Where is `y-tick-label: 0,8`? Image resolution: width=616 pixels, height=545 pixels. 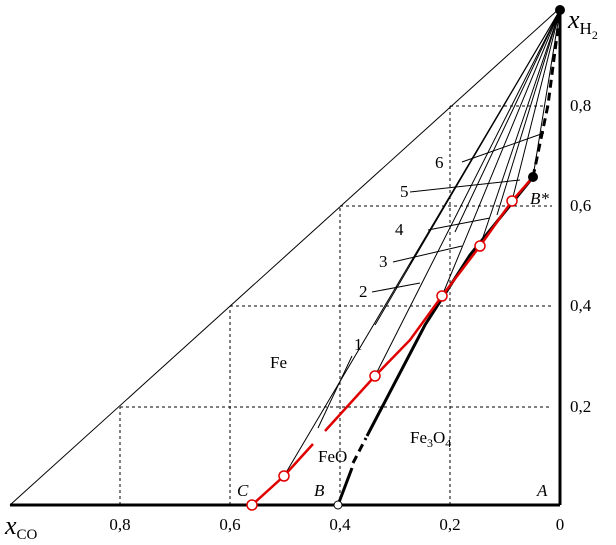
y-tick-label: 0,8 is located at coordinates (580, 105).